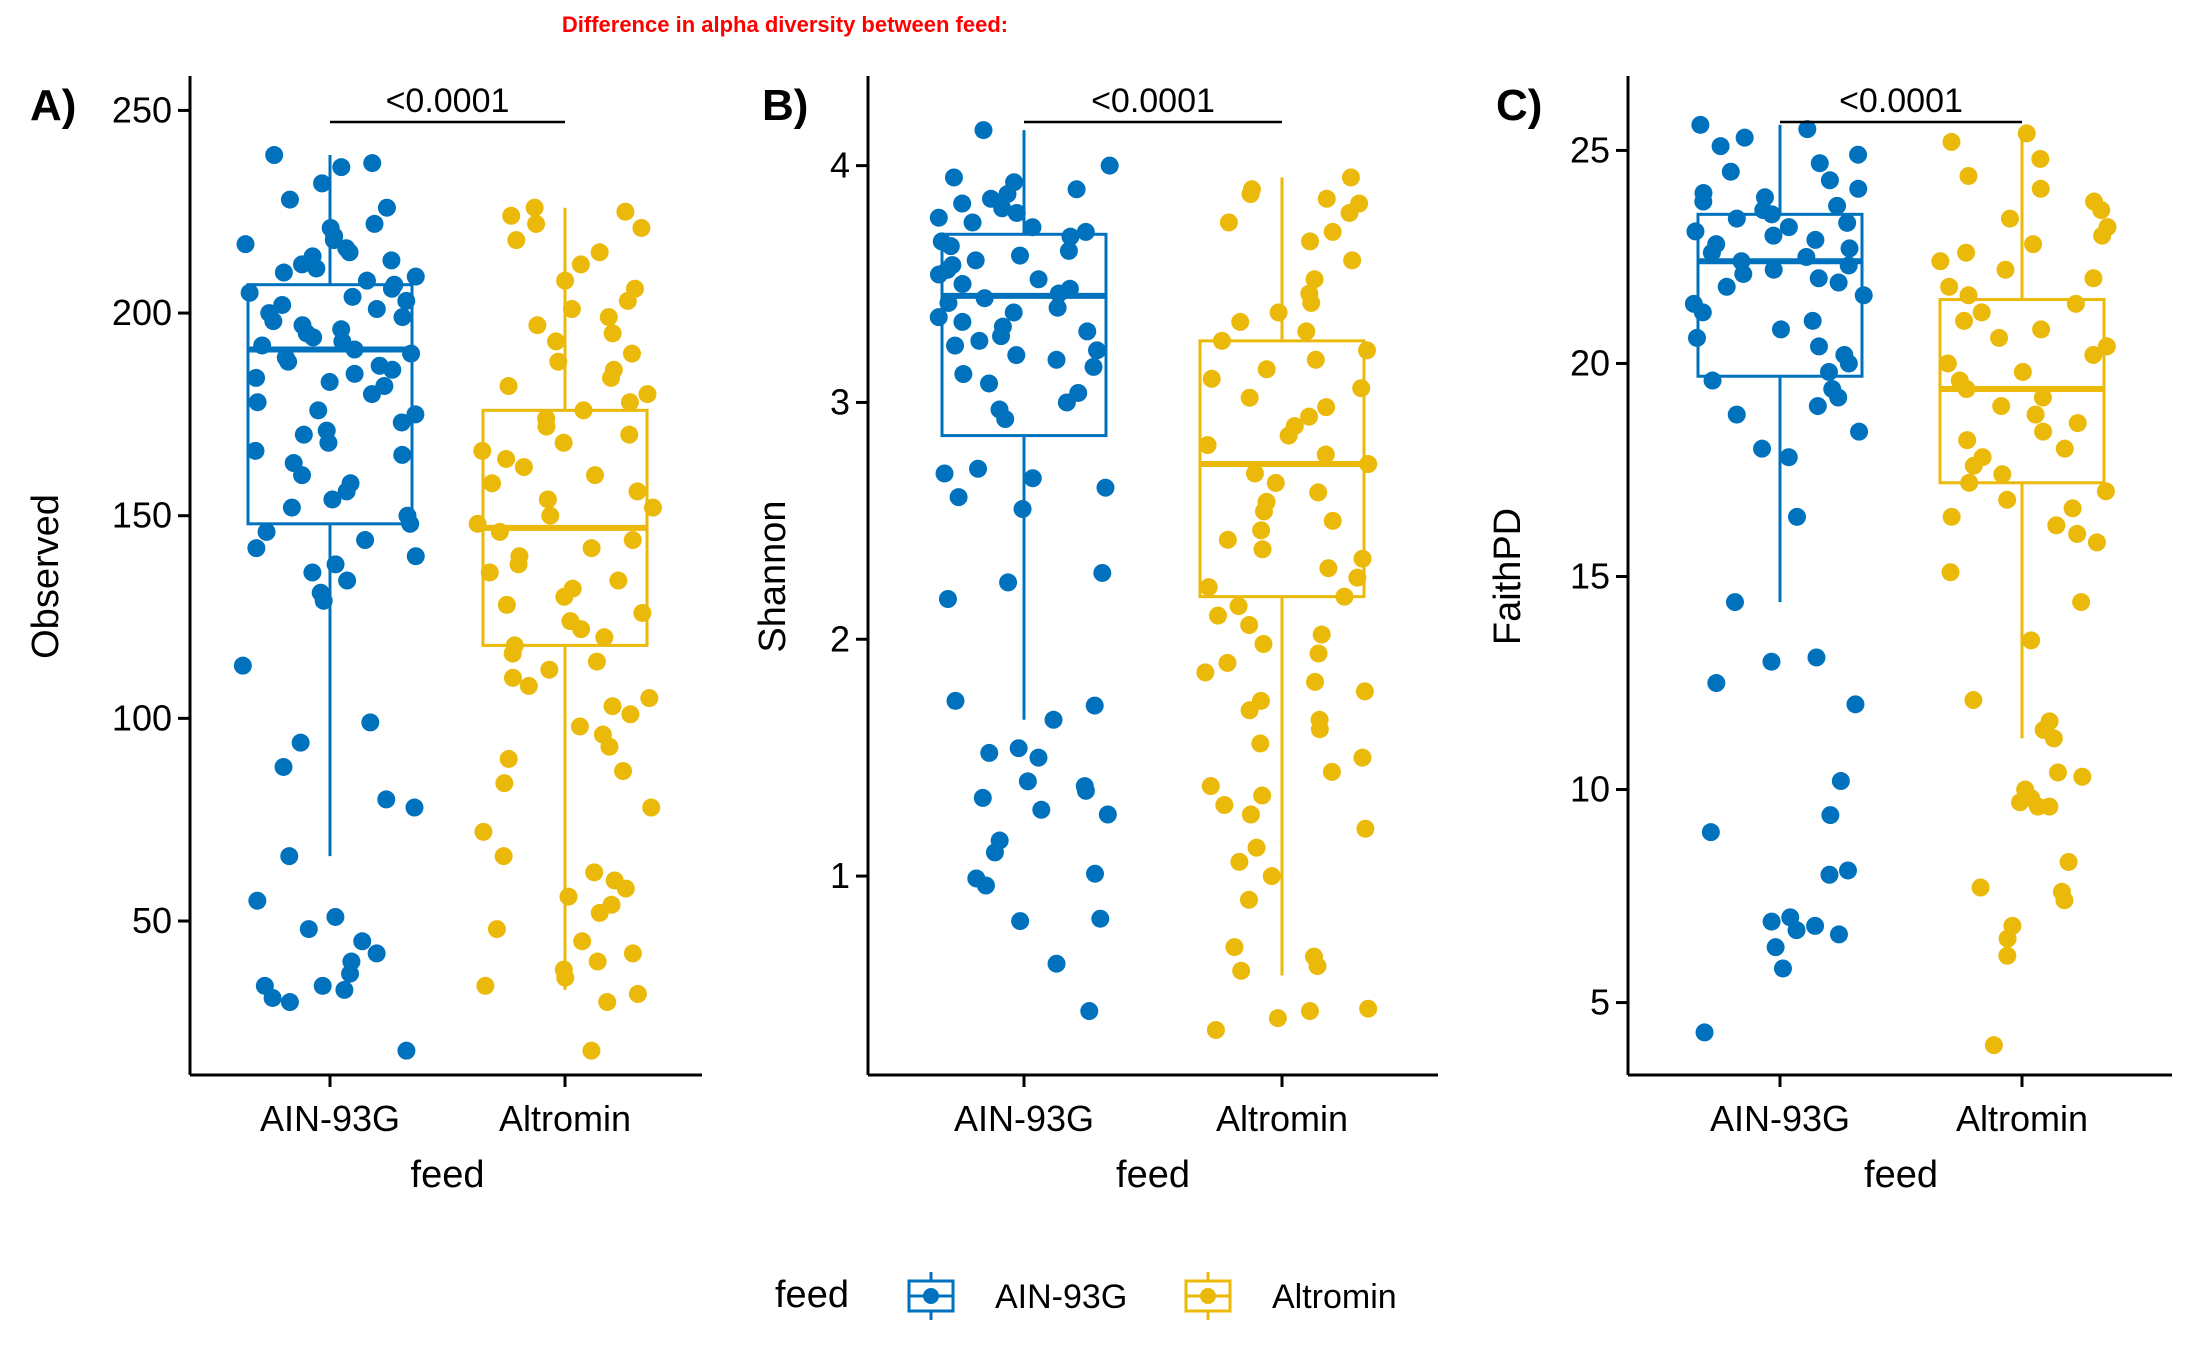 The image size is (2187, 1350). I want to click on box-ain-93g, so click(330, 404).